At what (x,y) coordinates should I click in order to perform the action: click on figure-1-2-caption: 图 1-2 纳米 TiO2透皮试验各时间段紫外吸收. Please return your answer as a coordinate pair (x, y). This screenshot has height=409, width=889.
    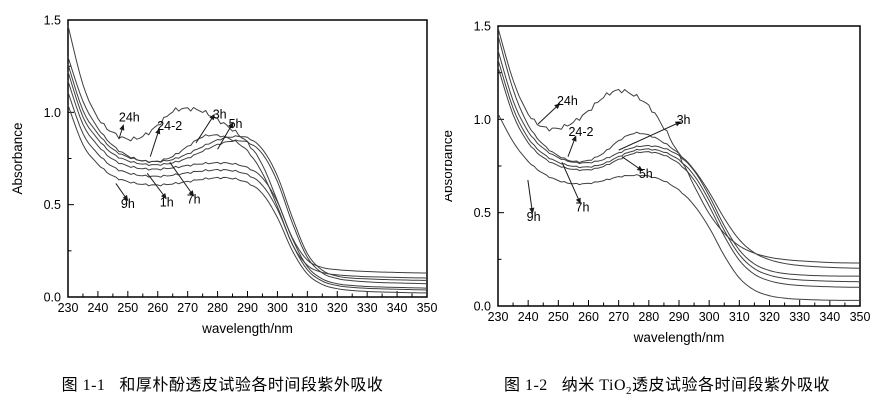
    Looking at the image, I should click on (667, 384).